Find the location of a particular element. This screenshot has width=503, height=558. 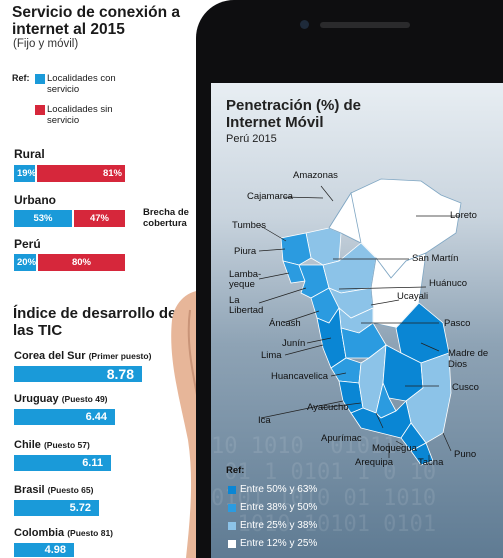

coverage-without-peru: 80% is located at coordinates (81, 262).